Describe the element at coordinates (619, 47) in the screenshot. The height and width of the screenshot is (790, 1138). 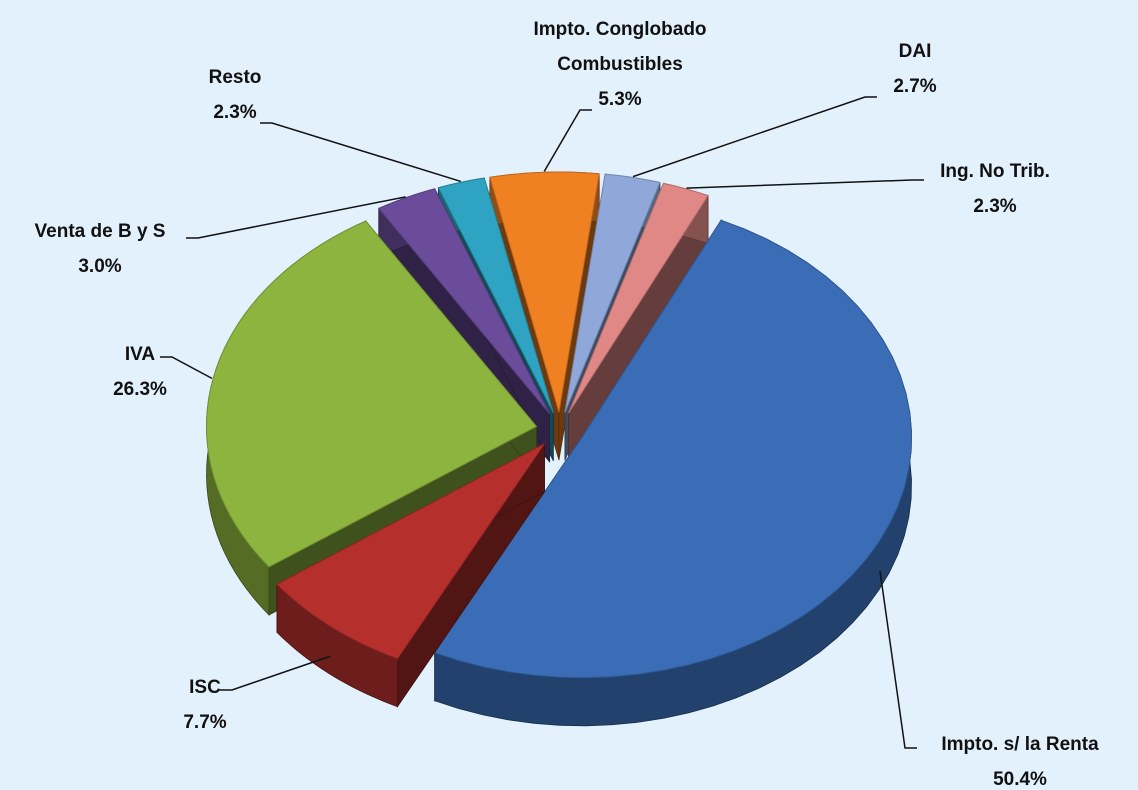
I see `category-label: Impto. Conglobado Combustibles` at that location.